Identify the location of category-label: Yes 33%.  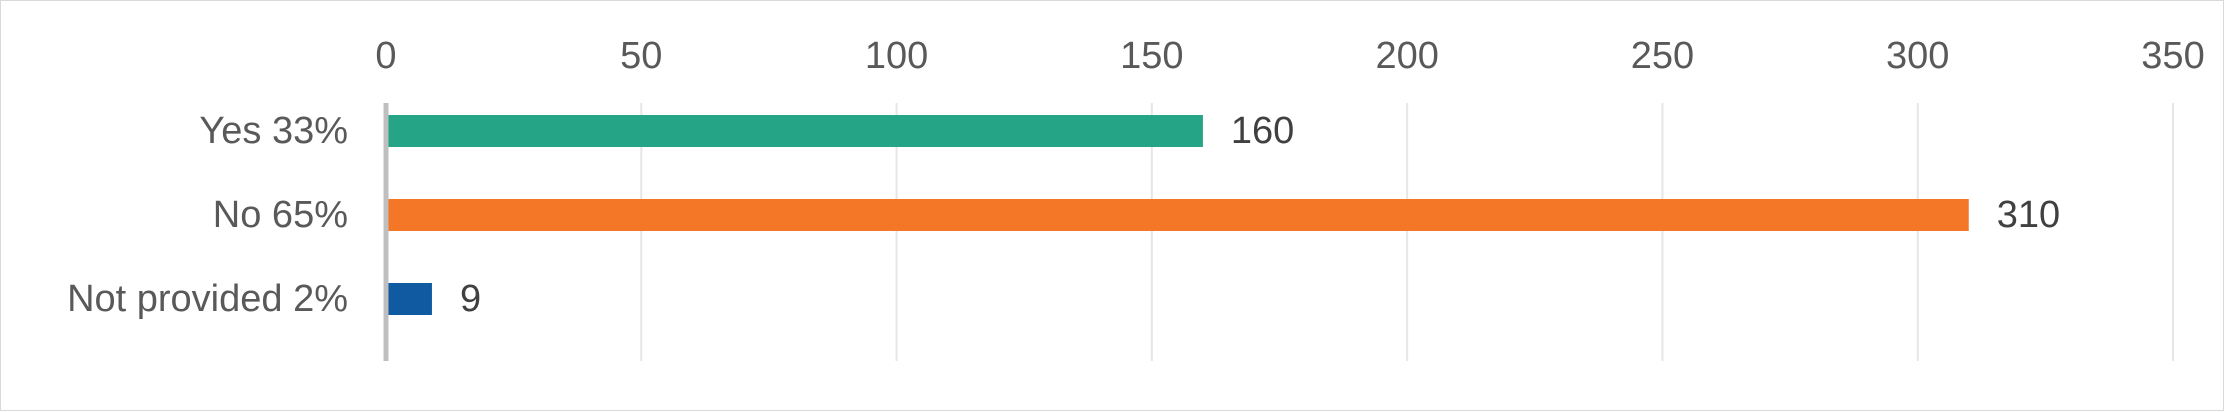
(273, 131).